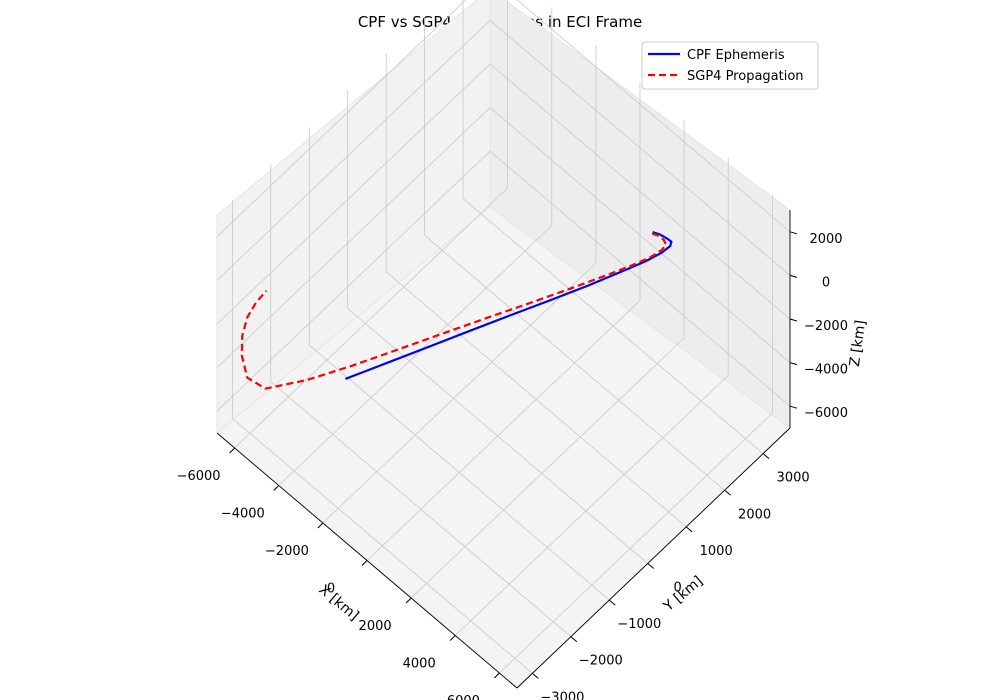 This screenshot has width=1000, height=700. I want to click on legend-label-cpf: CPF Ephemeris, so click(736, 55).